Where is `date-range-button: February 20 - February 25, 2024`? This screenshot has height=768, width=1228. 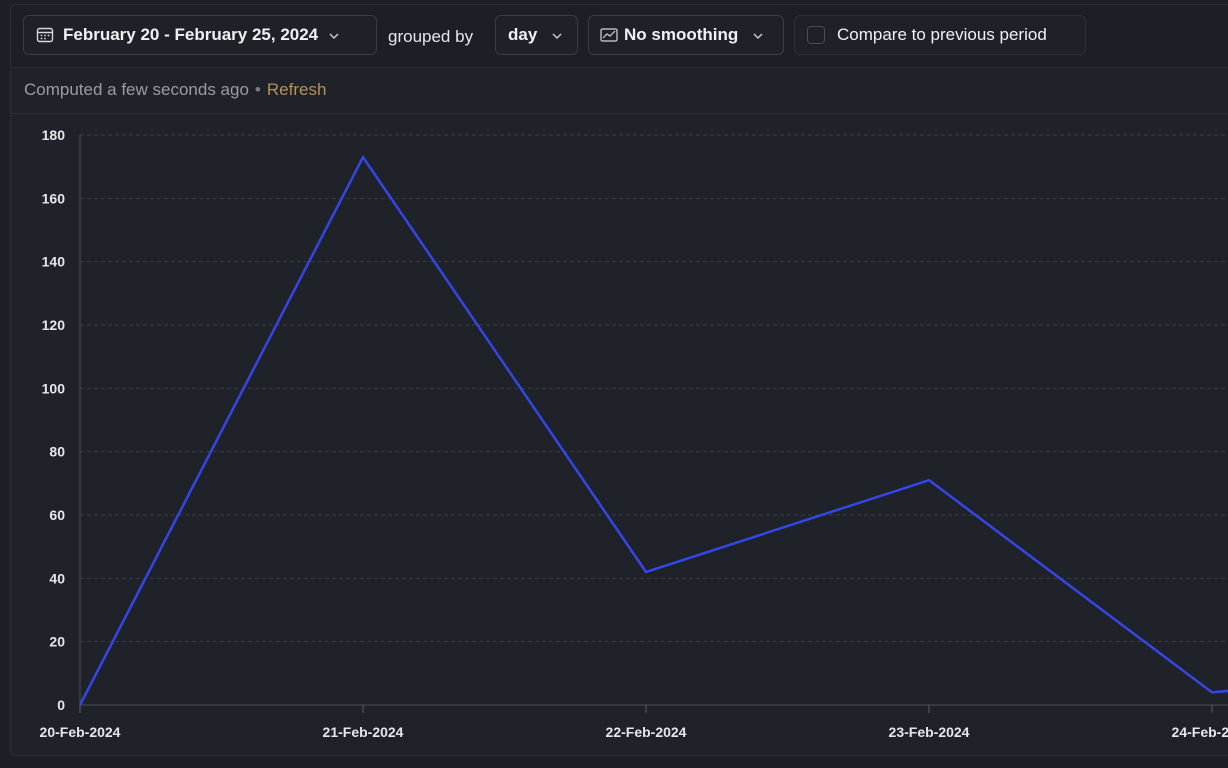 date-range-button: February 20 - February 25, 2024 is located at coordinates (200, 35).